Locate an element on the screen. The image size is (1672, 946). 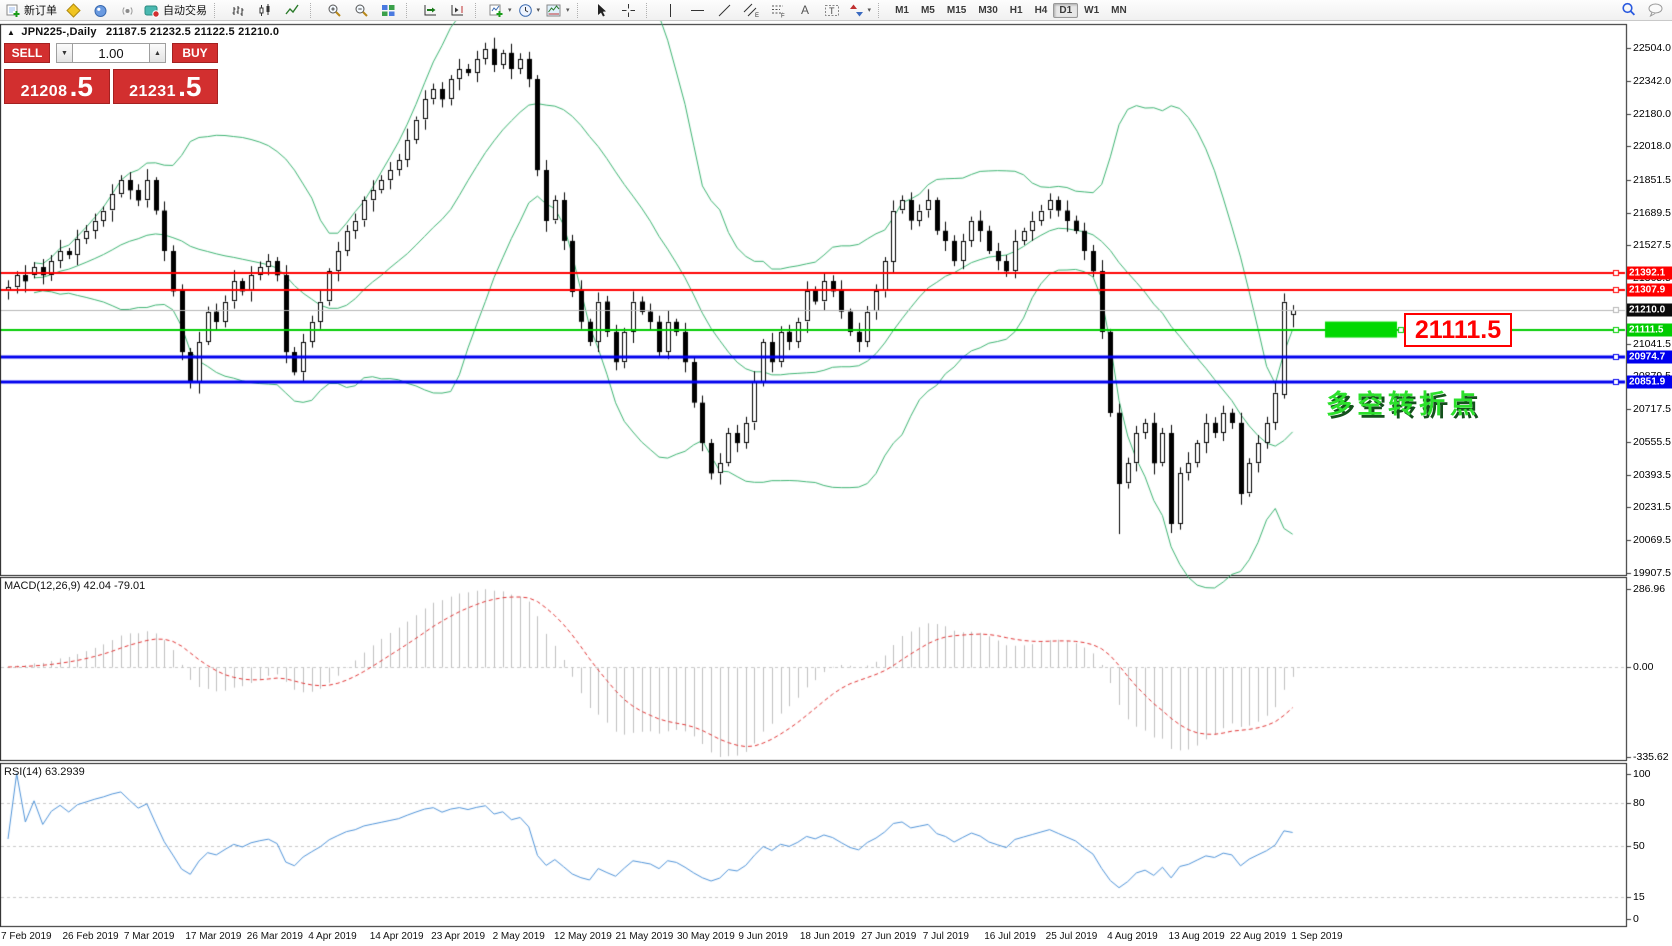
autotrading-label: 自动交易 is located at coordinates (185, 11).